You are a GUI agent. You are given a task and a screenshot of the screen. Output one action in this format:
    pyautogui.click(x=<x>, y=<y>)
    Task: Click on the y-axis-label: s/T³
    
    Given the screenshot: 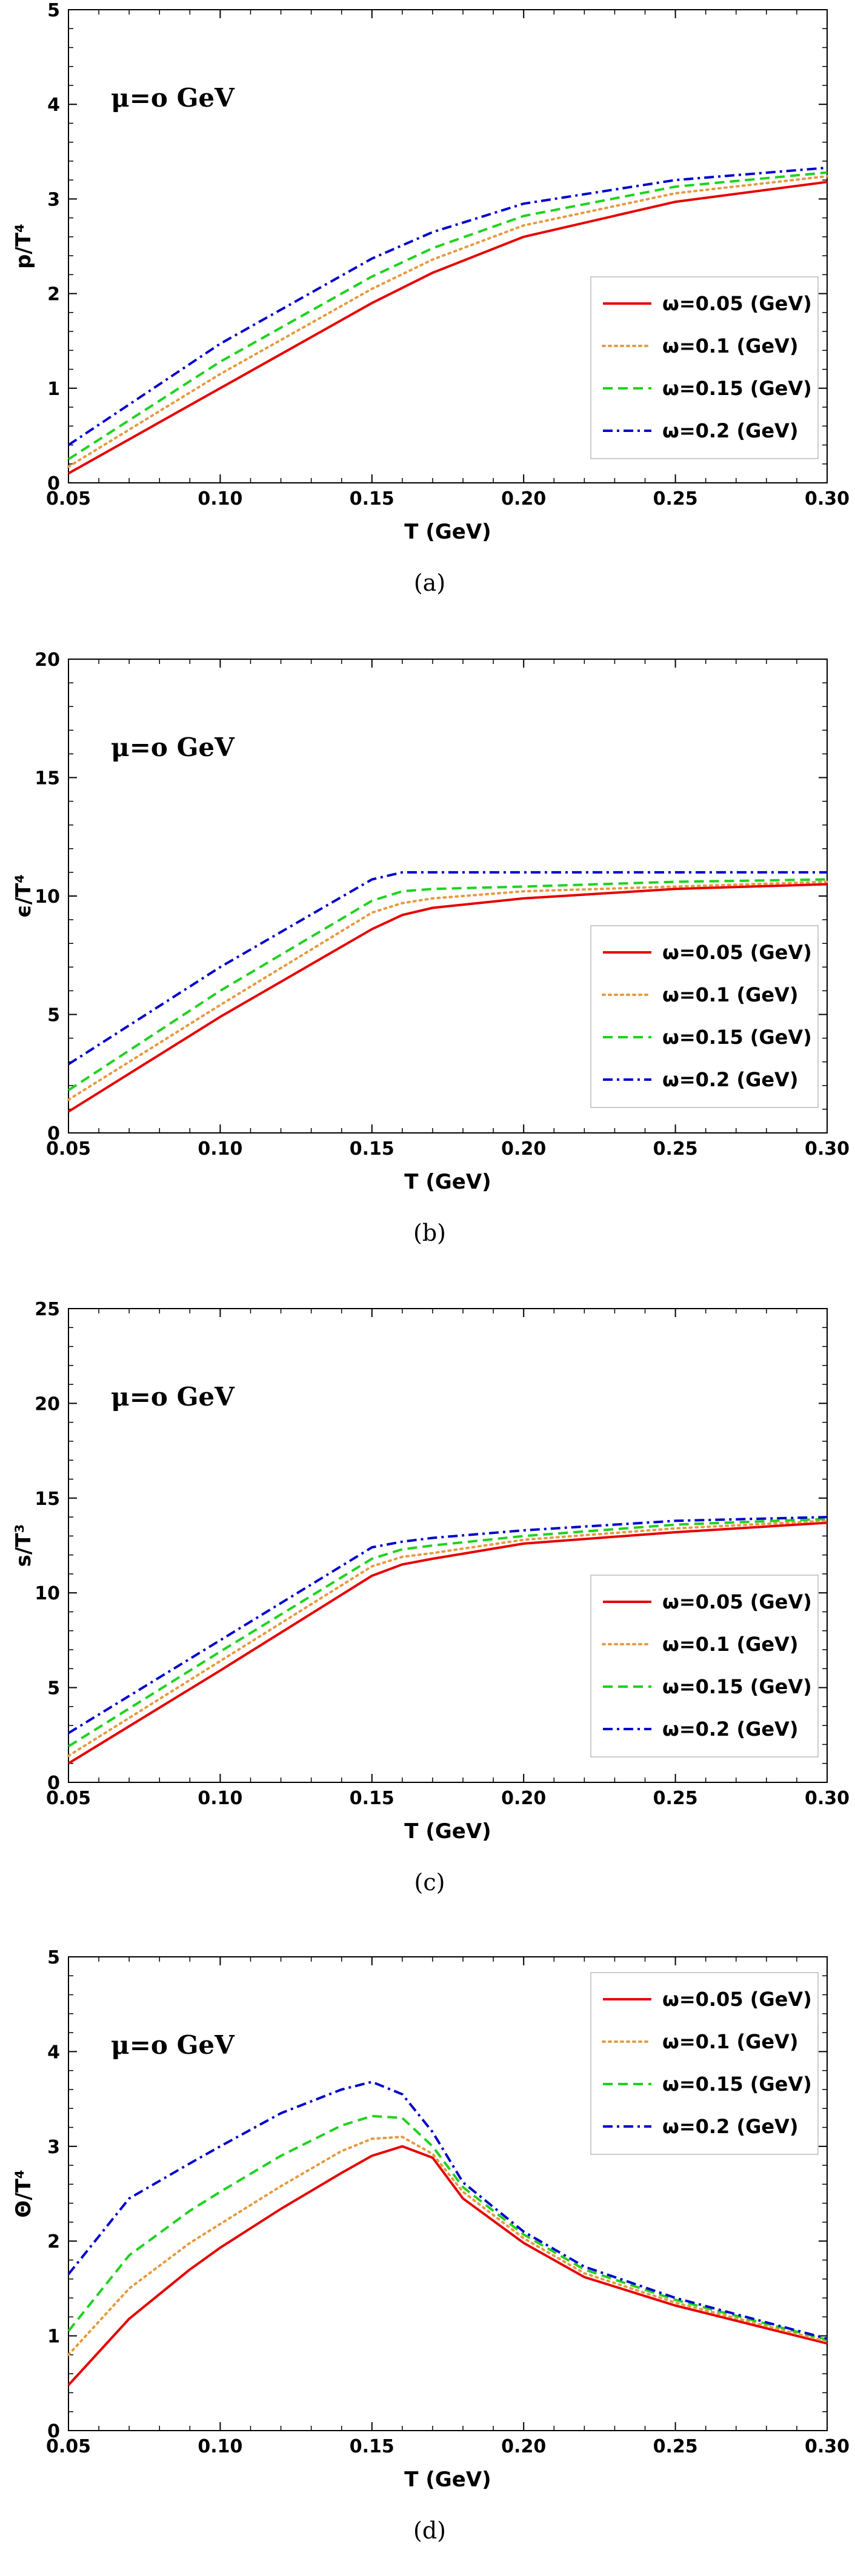 What is the action you would take?
    pyautogui.click(x=24, y=1545)
    